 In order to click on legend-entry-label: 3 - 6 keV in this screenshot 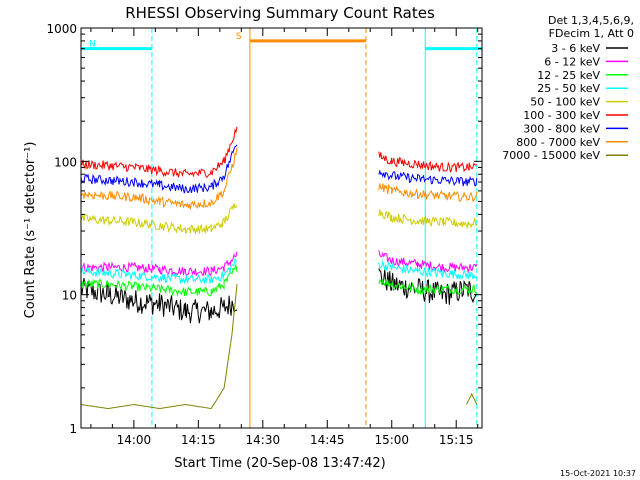, I will do `click(575, 48)`.